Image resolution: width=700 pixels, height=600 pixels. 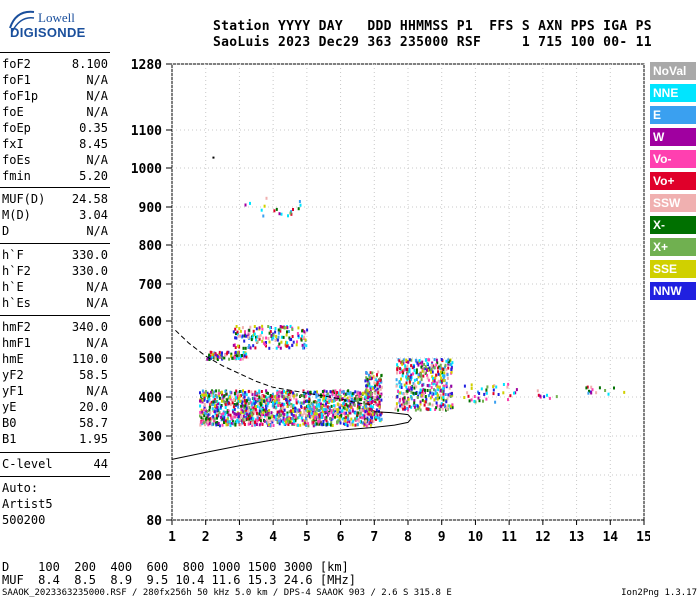 I want to click on x-tick-label: 4, so click(x=273, y=537).